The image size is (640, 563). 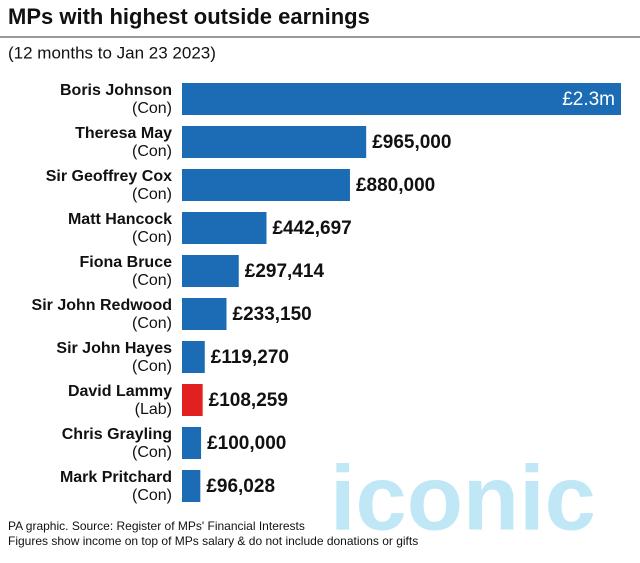 I want to click on category-label: Sir Geoffrey Cox, so click(x=109, y=176).